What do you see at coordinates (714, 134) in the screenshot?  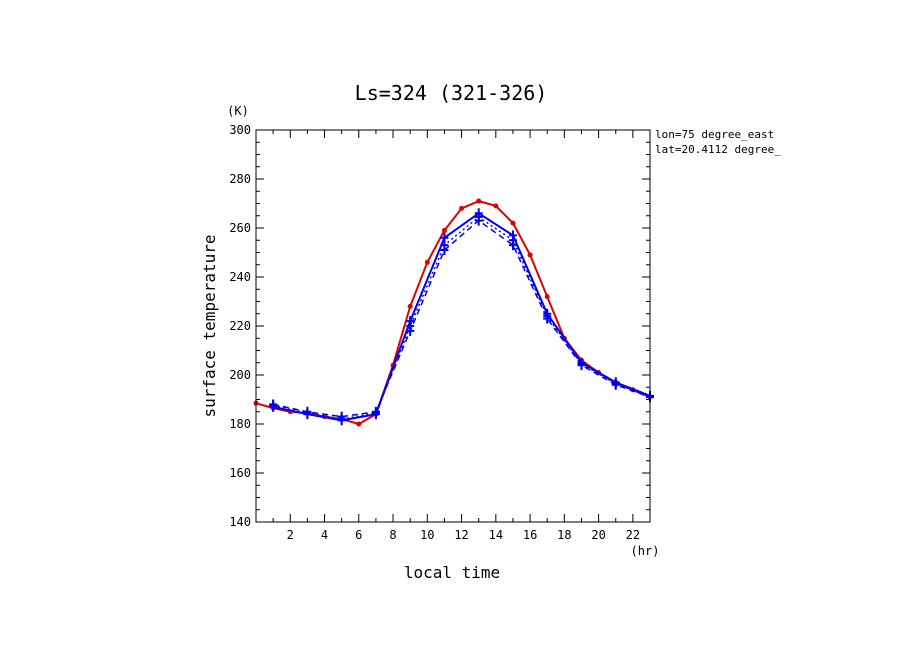 I see `annotation-lon: lon=75 degree_east` at bounding box center [714, 134].